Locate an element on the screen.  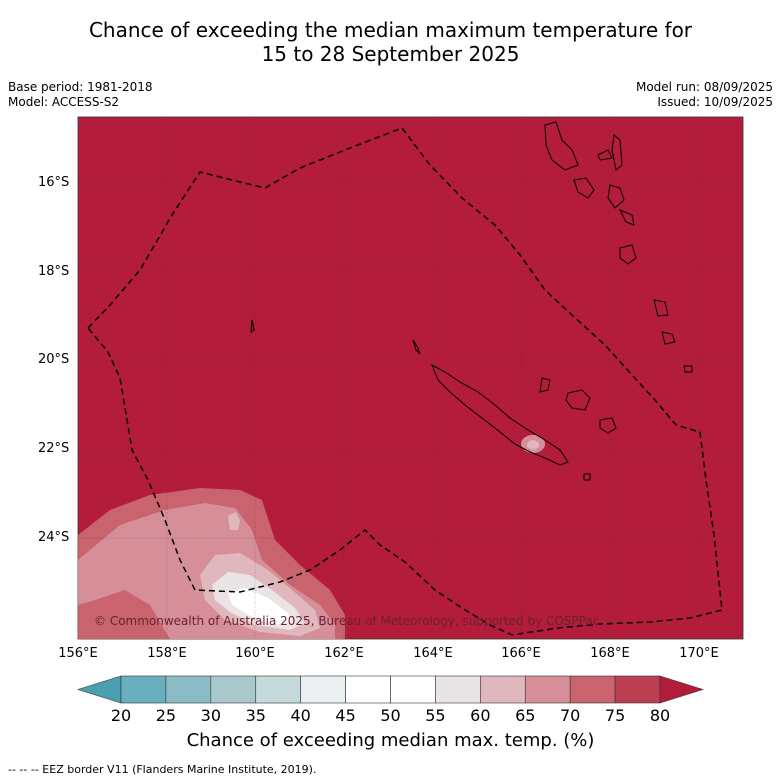
colorbar-tick-60: 60 is located at coordinates (480, 715).